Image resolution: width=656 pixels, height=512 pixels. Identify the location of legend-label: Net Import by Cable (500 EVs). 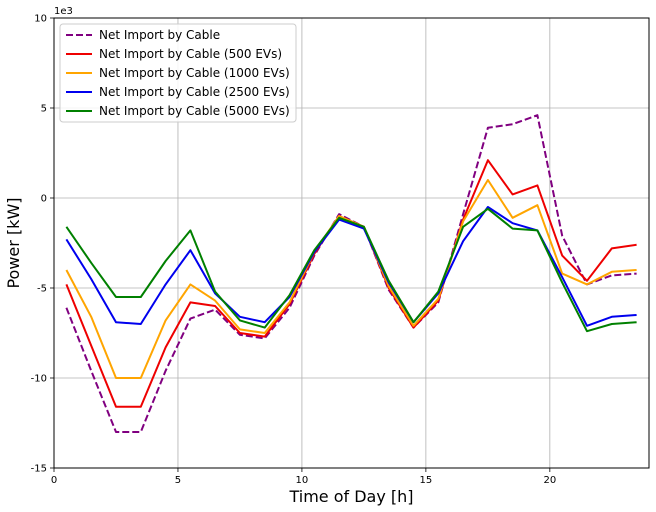
(190, 54).